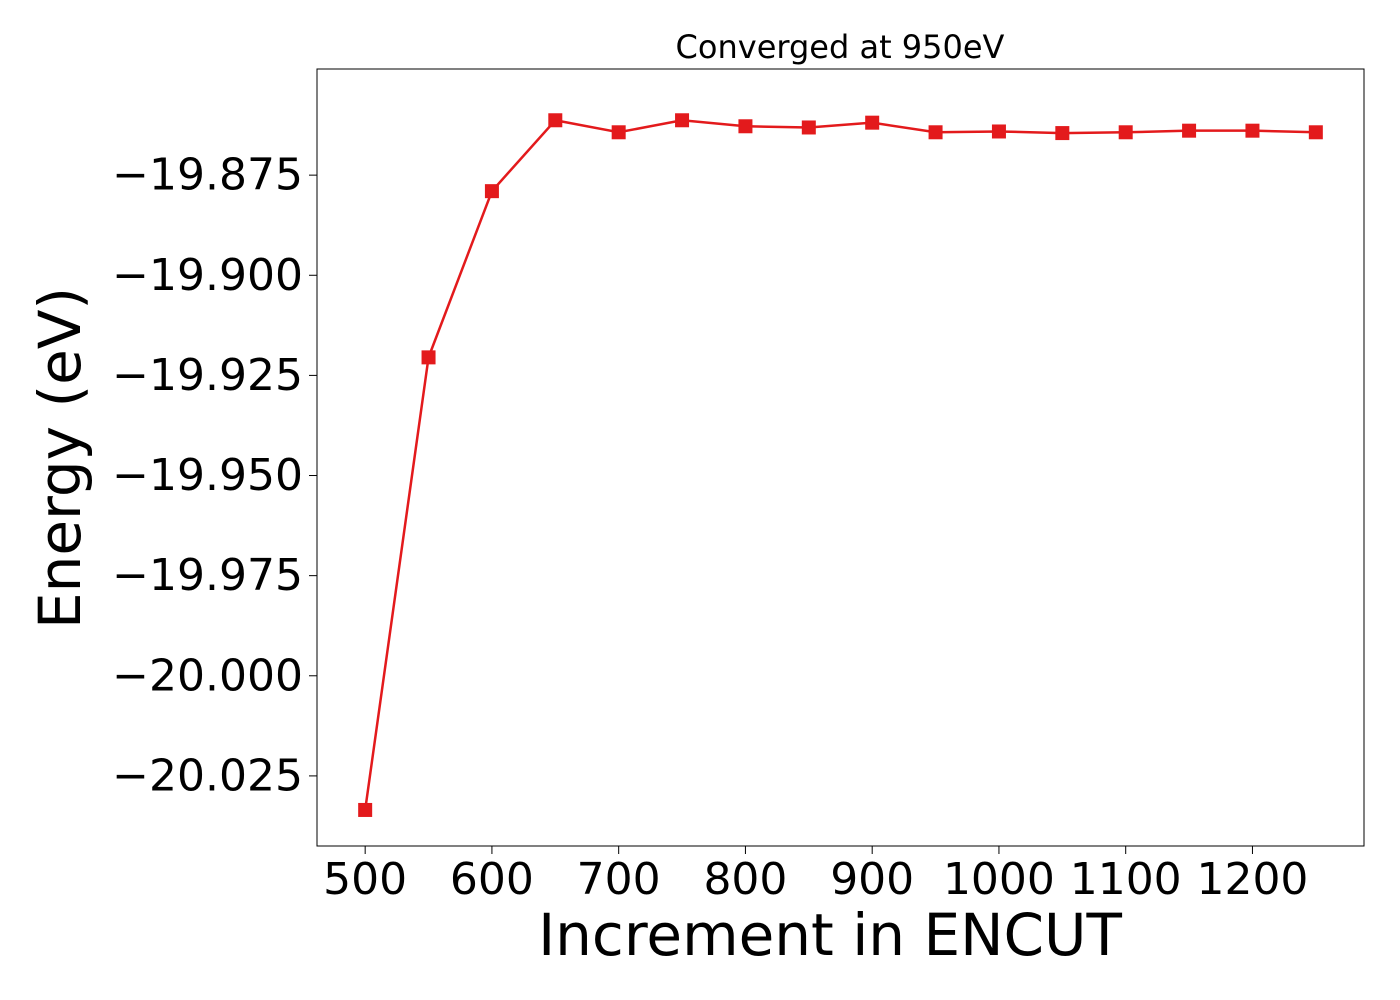 The width and height of the screenshot is (1400, 1000). Describe the element at coordinates (1126, 879) in the screenshot. I see `x-tick-label: 1100` at that location.